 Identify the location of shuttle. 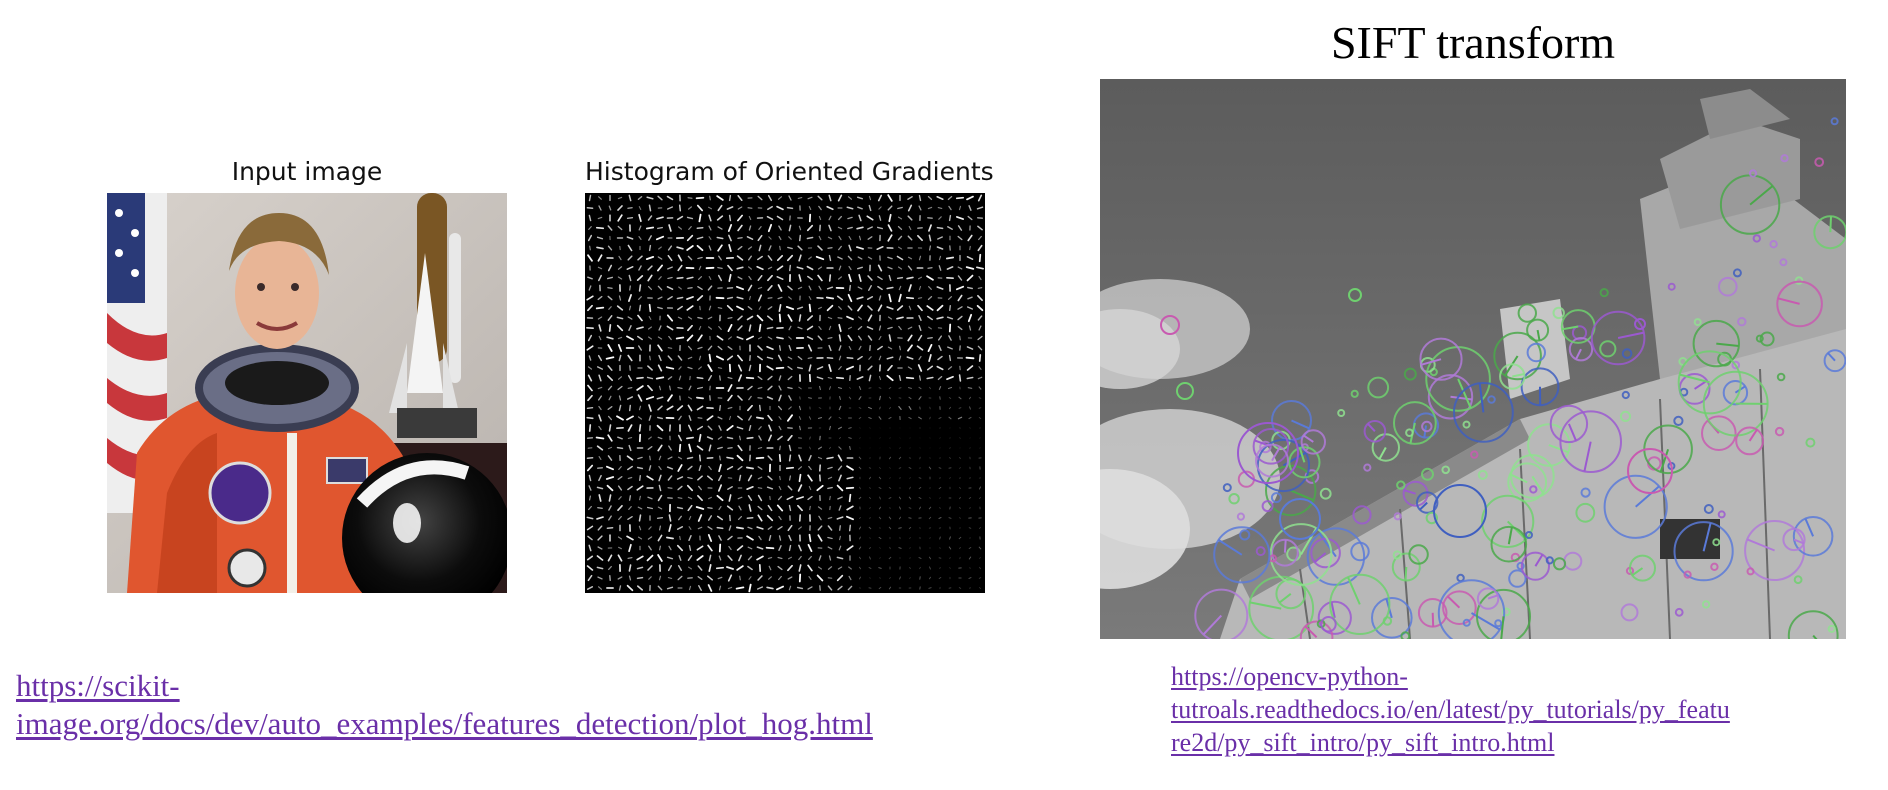
(433, 315).